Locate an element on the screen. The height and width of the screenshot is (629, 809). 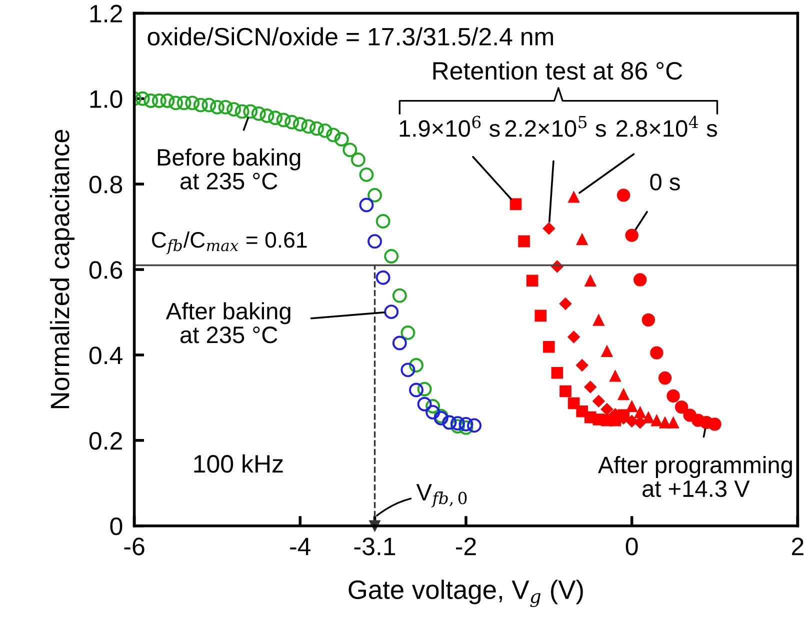
y-axis-title: Normalized capacitance is located at coordinates (62, 269).